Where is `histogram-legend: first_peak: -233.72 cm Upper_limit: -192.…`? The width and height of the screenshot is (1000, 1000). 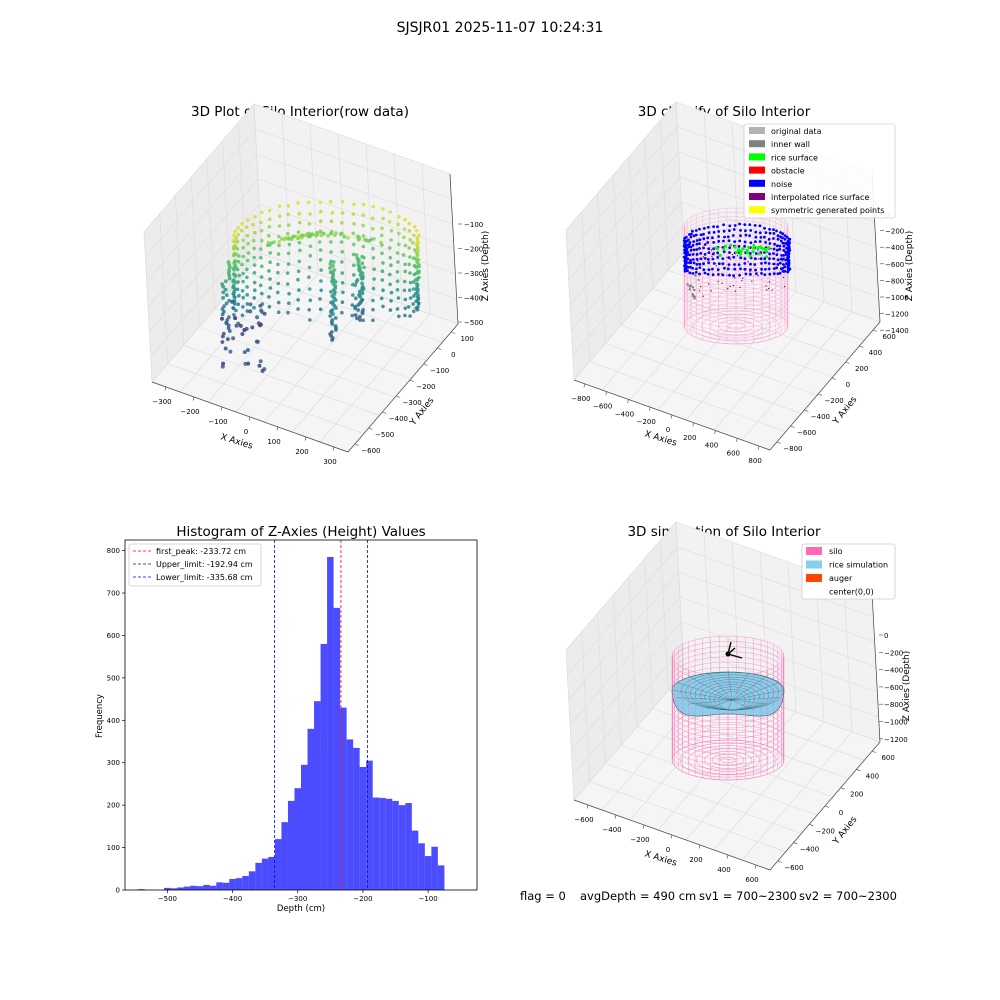
histogram-legend: first_peak: -233.72 cm Upper_limit: -192.… is located at coordinates (195, 565).